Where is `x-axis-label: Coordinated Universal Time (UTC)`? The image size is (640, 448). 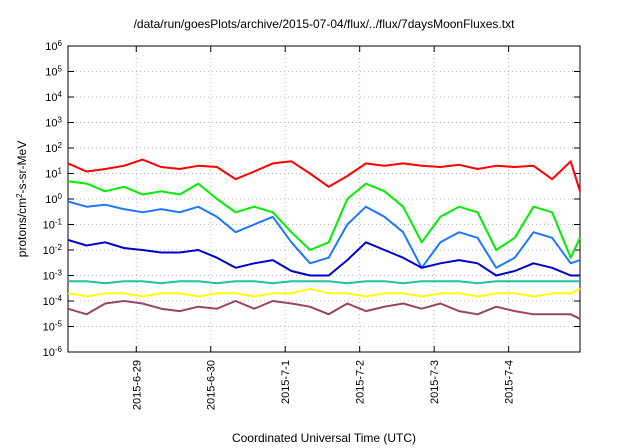
x-axis-label: Coordinated Universal Time (UTC) is located at coordinates (324, 438).